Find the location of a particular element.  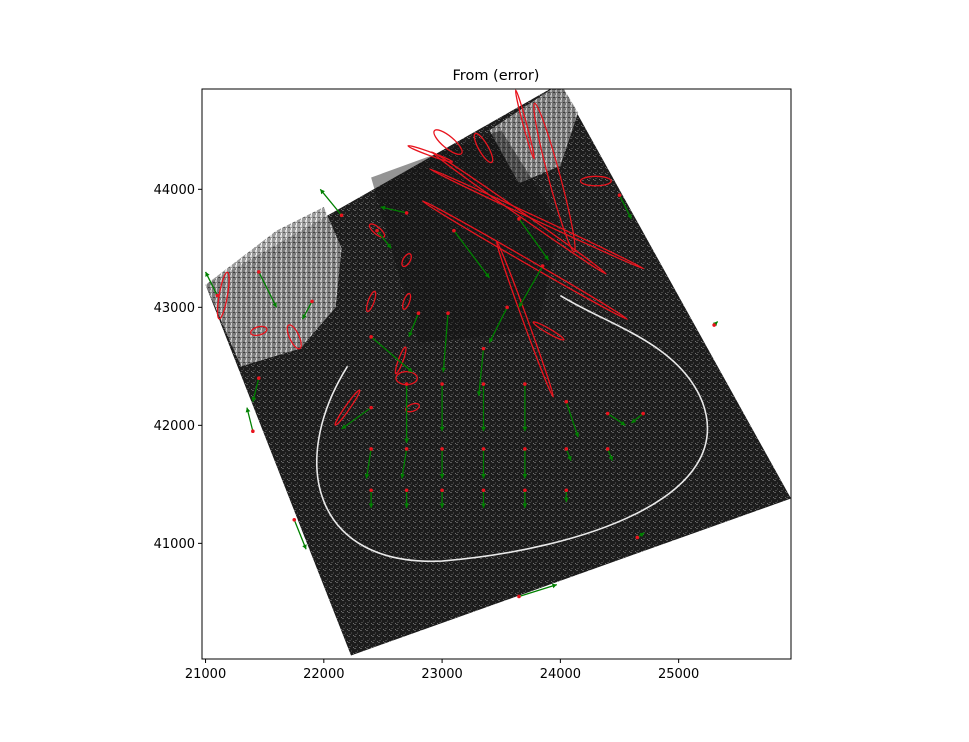

x-tick-label: 24000 is located at coordinates (560, 674).